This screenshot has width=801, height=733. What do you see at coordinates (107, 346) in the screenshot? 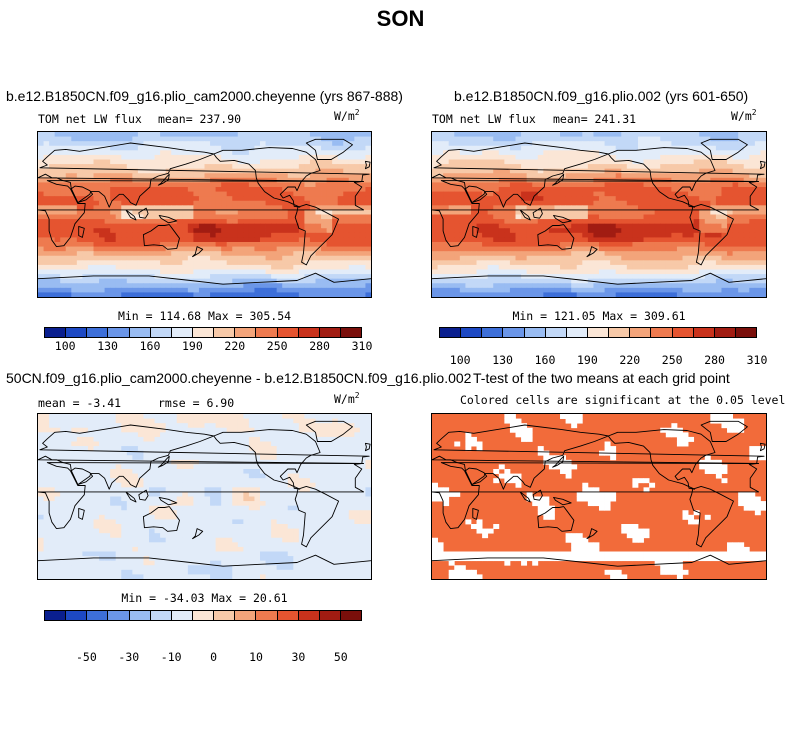
I see `colorbar-tick-label: 130` at bounding box center [107, 346].